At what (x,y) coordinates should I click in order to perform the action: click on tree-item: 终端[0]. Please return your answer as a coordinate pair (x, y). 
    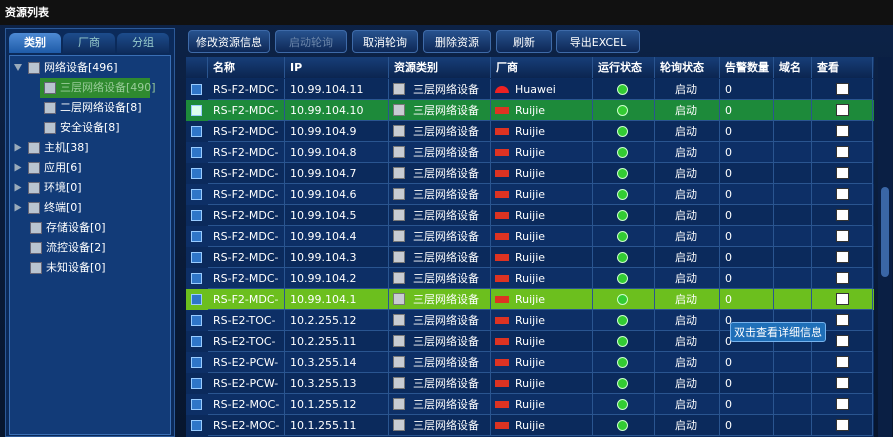
    Looking at the image, I should click on (63, 207).